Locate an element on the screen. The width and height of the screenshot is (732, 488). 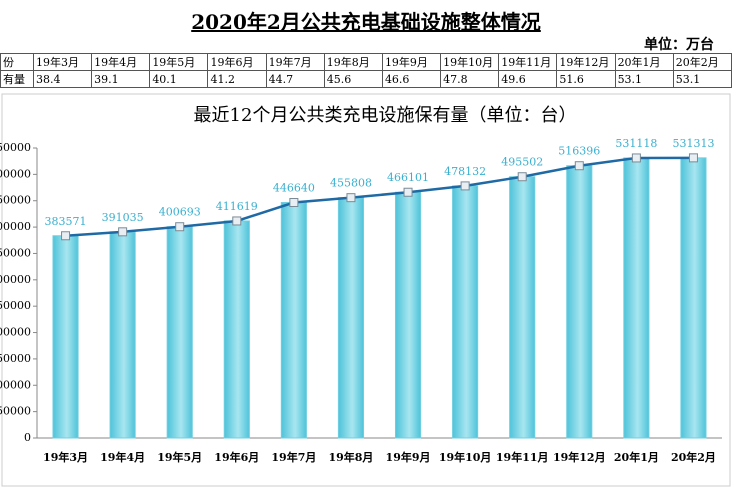
data-label: 516396 is located at coordinates (579, 151).